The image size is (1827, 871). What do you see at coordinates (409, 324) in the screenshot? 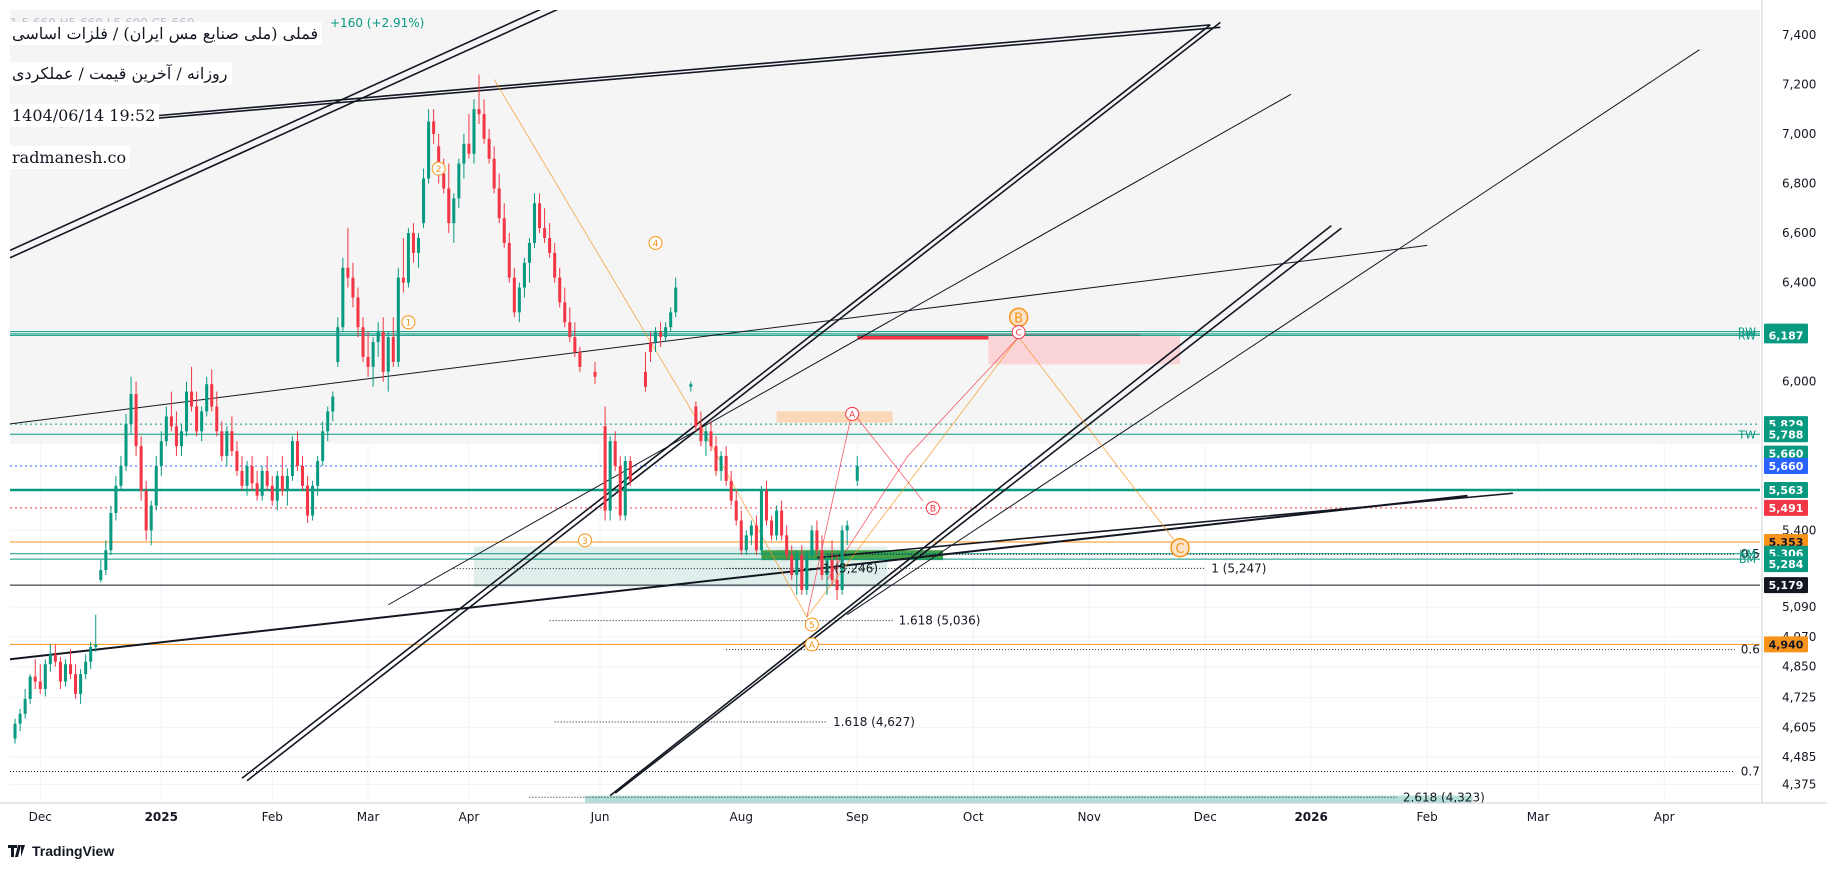
I see `wave-label-text: 1` at bounding box center [409, 324].